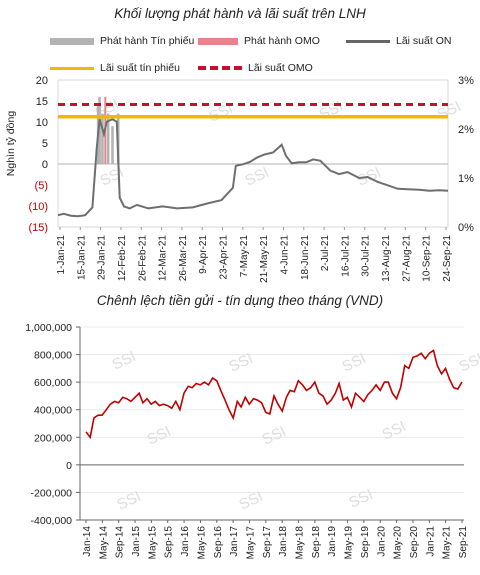  What do you see at coordinates (282, 41) in the screenshot?
I see `legend-label: Phát hành OMO` at bounding box center [282, 41].